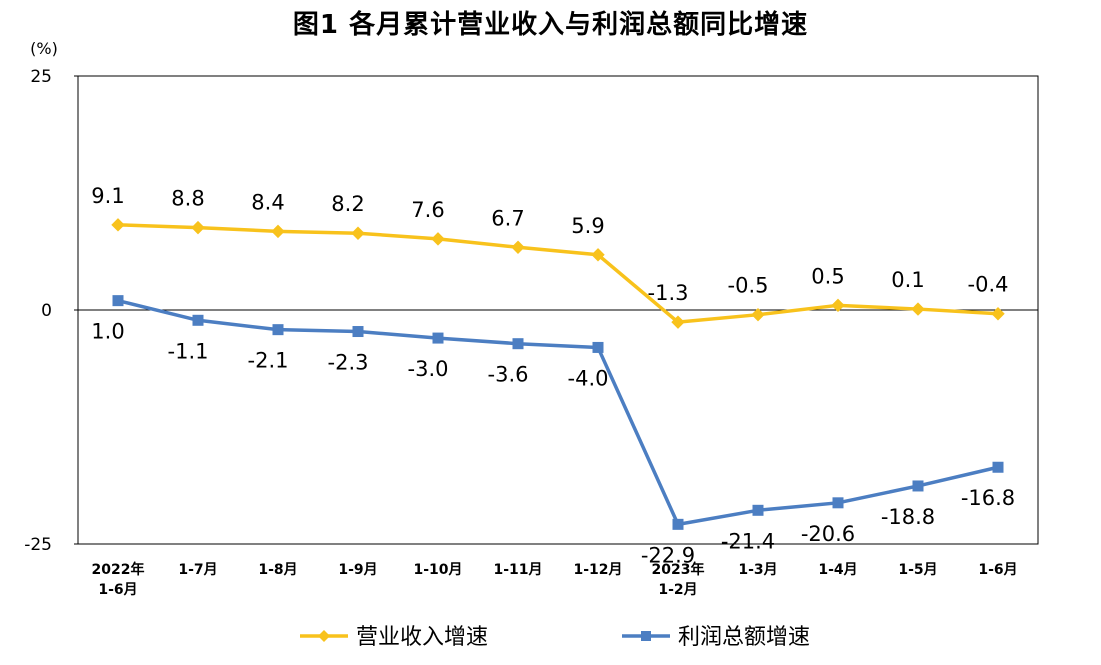  What do you see at coordinates (324, 636) in the screenshot?
I see `legend-marker-diamond` at bounding box center [324, 636].